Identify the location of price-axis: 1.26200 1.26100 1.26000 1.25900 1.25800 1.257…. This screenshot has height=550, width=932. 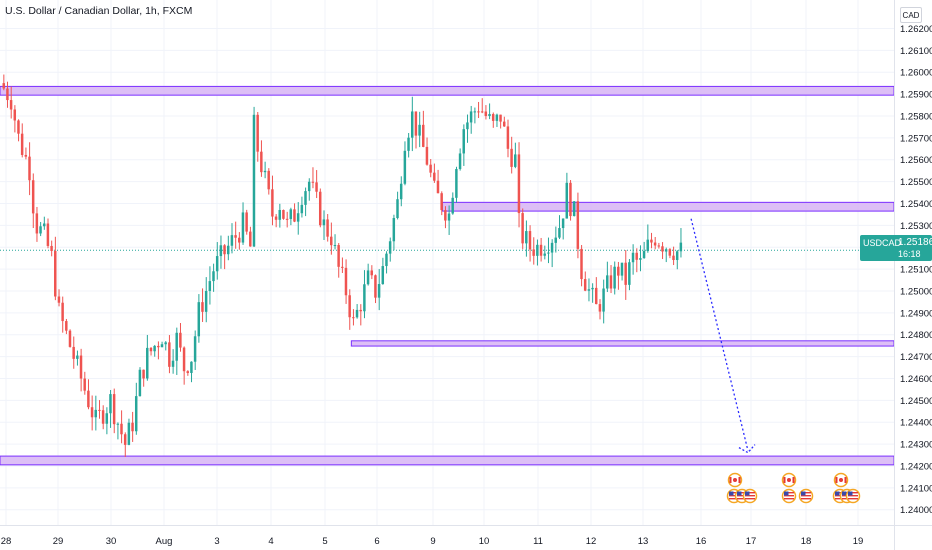
(916, 270).